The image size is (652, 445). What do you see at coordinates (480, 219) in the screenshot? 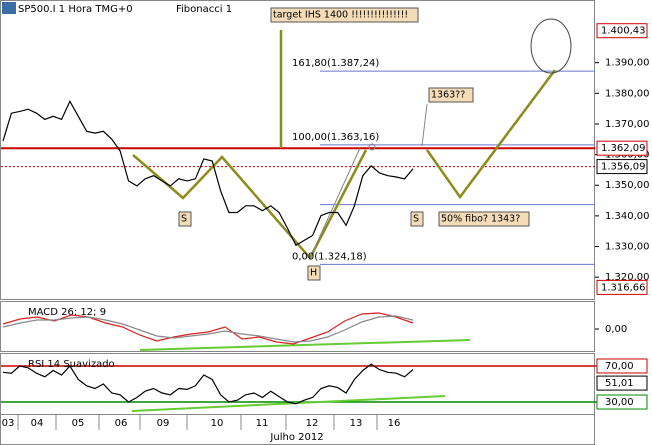
I see `annotation: 50% fibo? 1343?` at bounding box center [480, 219].